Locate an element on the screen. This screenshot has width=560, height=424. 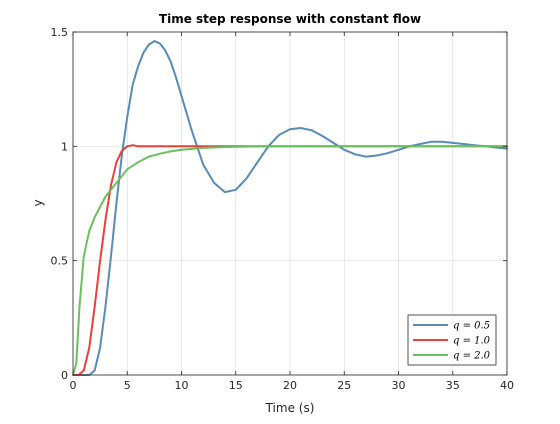
y-tick-label: 1 is located at coordinates (64, 146).